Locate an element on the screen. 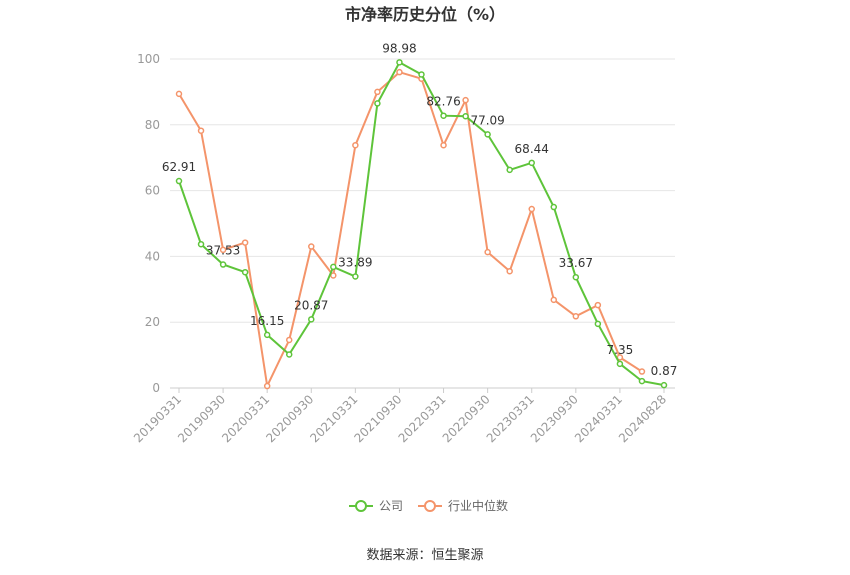  source-text: 数据来源：恒生聚源 is located at coordinates (424, 555).